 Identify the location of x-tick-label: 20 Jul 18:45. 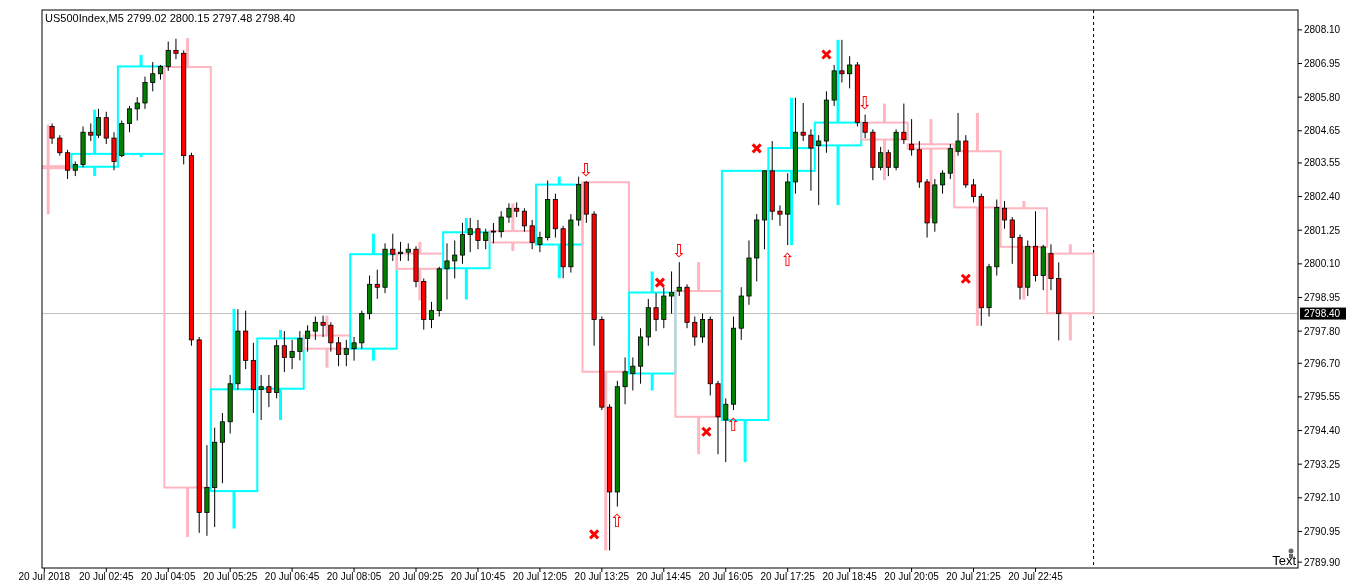
(850, 576).